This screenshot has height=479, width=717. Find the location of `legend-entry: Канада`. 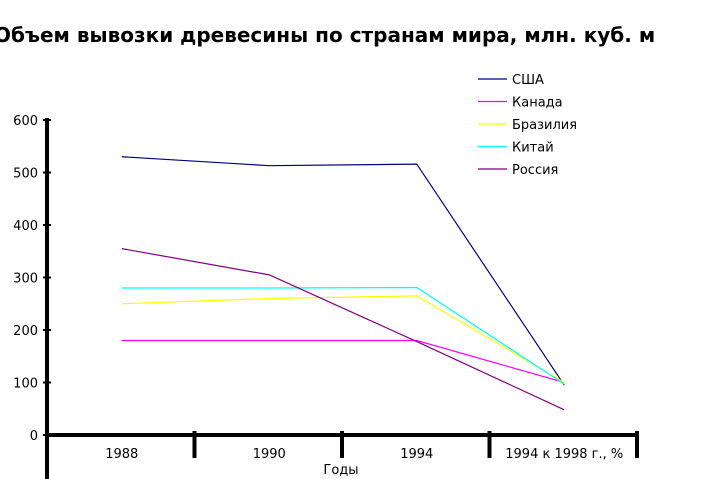

legend-entry: Канада is located at coordinates (537, 103).